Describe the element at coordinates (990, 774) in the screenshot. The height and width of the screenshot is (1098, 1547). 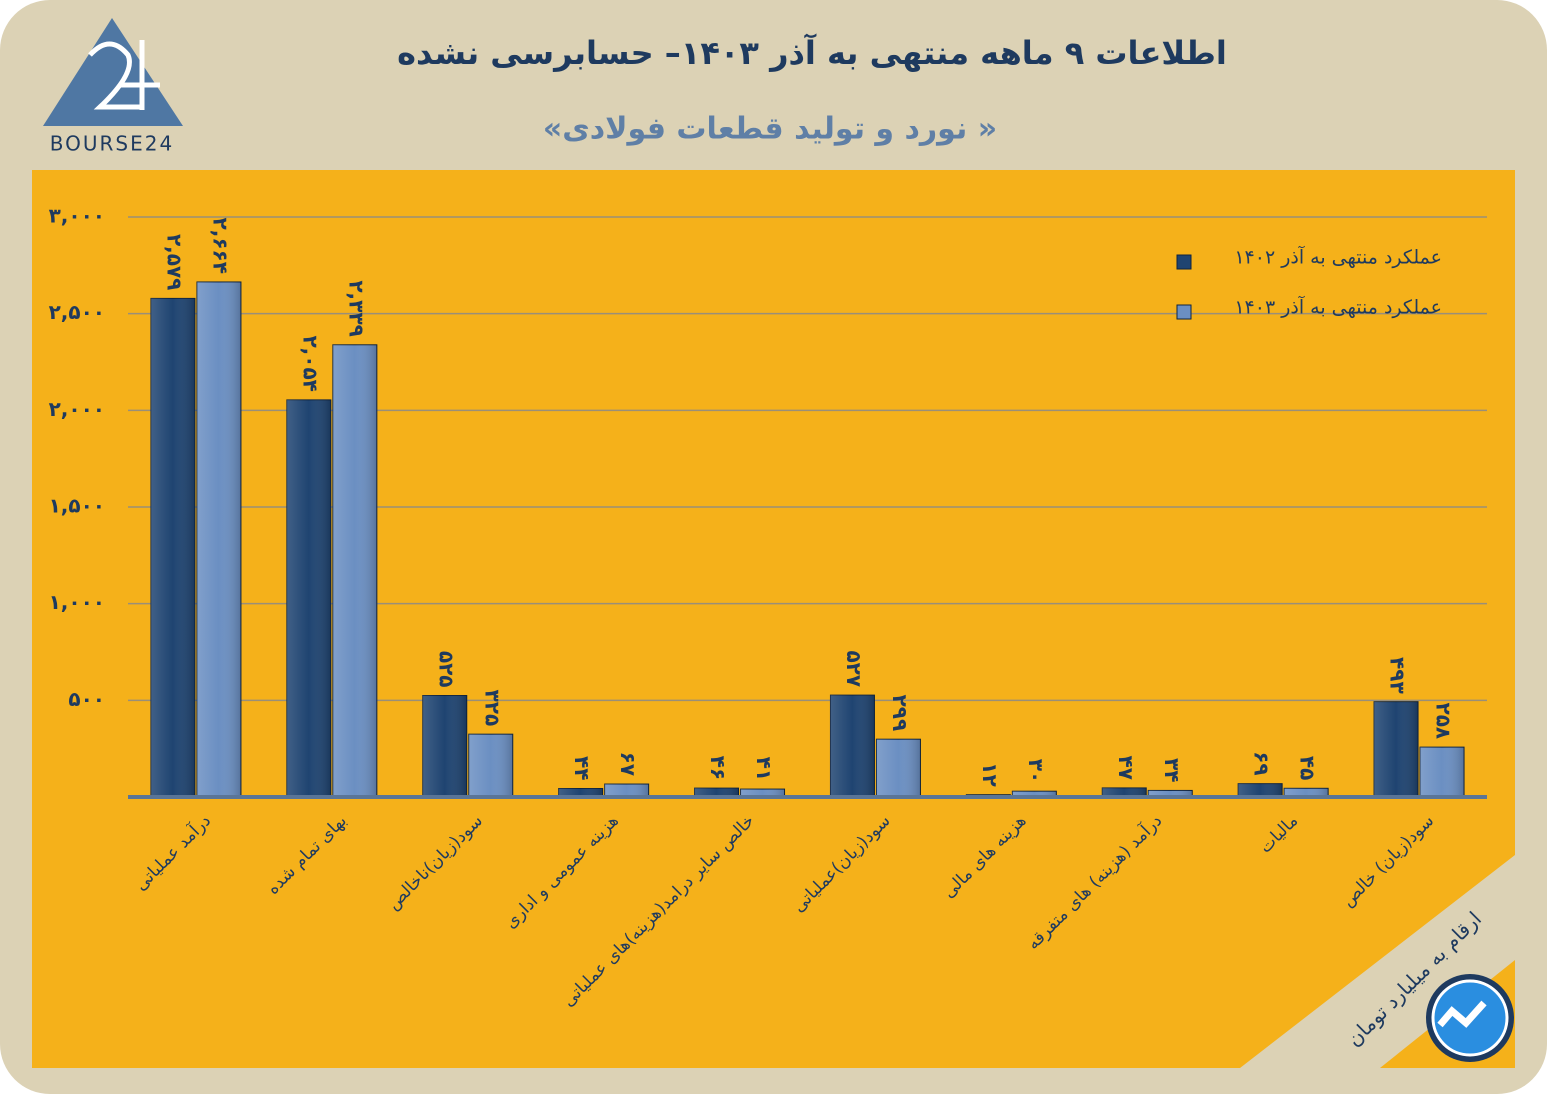
I see `data-label: ۱۲` at that location.